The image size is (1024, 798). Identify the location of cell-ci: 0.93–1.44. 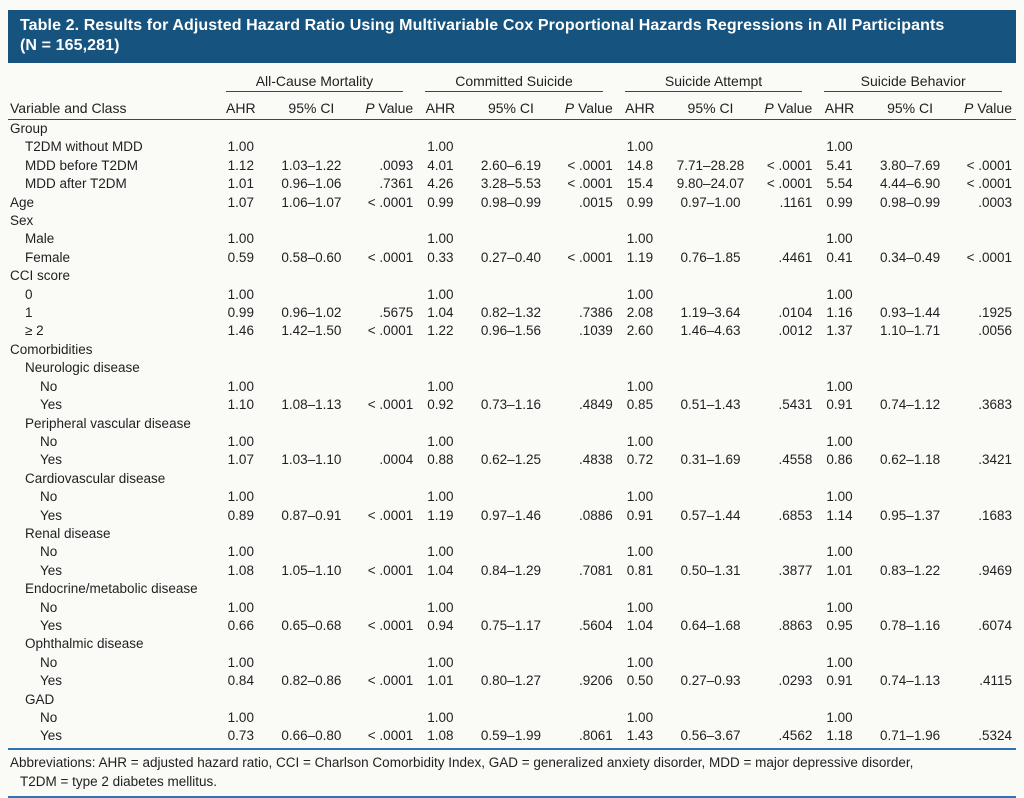
(910, 313).